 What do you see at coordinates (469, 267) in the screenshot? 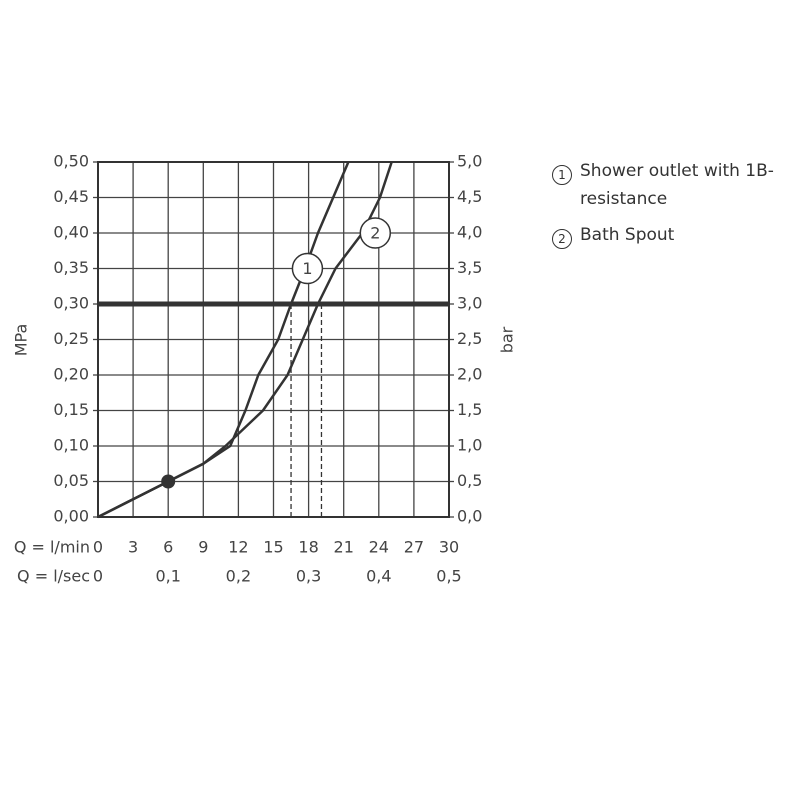
I see `y2-tick-label: 3,5` at bounding box center [469, 267].